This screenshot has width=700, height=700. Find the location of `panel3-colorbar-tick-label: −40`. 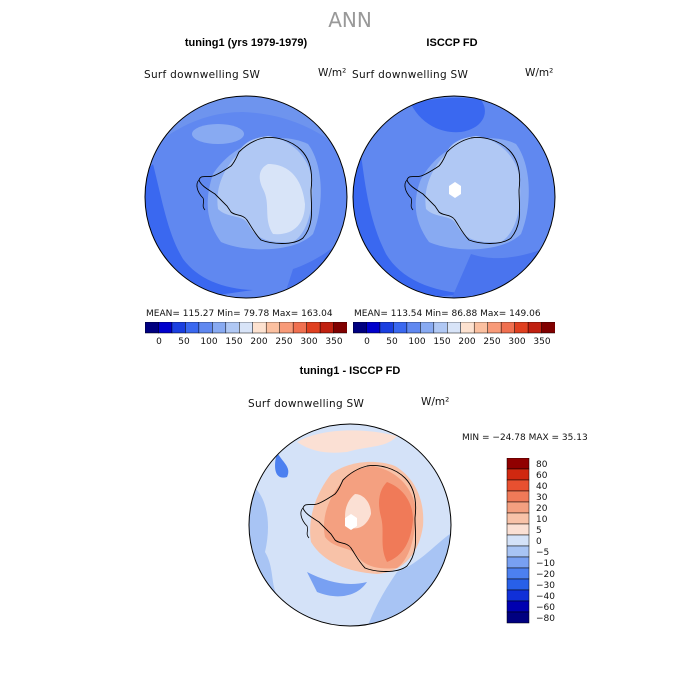

panel3-colorbar-tick-label: −40 is located at coordinates (545, 597).